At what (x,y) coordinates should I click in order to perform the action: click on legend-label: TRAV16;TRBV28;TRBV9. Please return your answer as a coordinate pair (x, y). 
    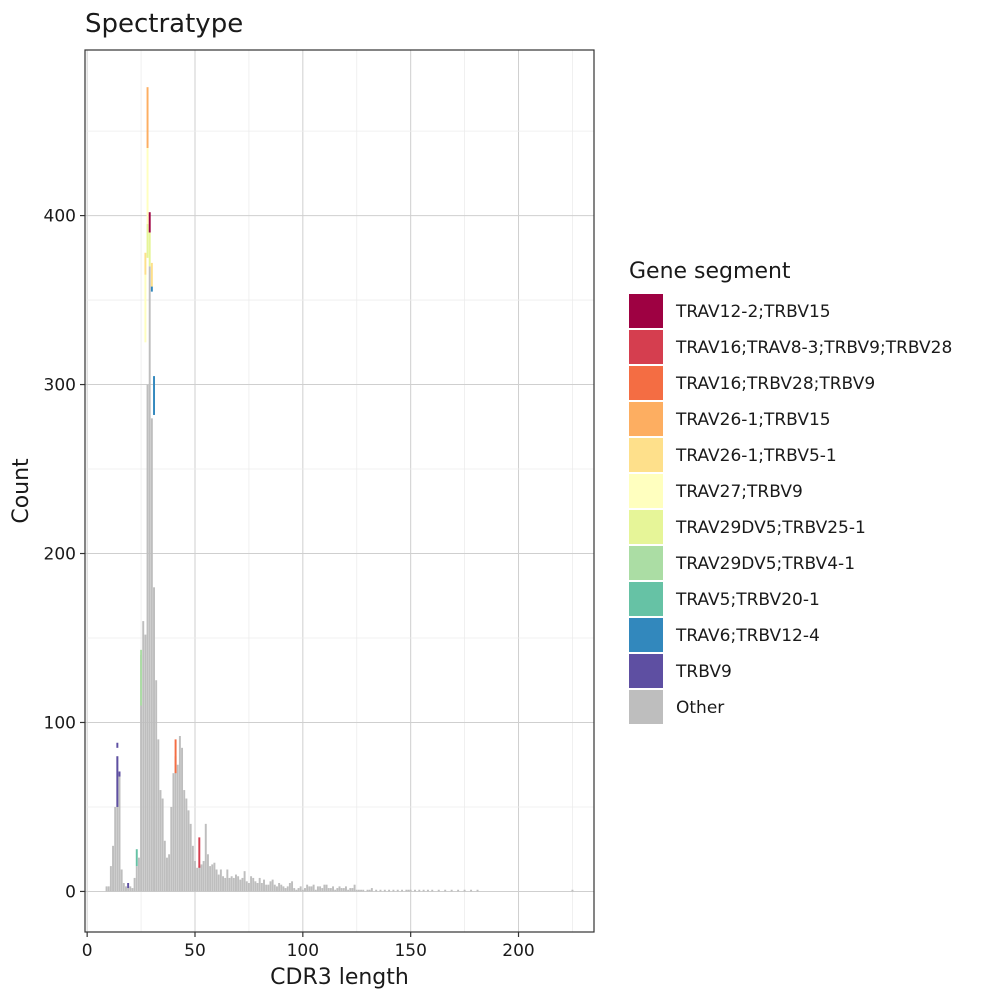
    Looking at the image, I should click on (775, 384).